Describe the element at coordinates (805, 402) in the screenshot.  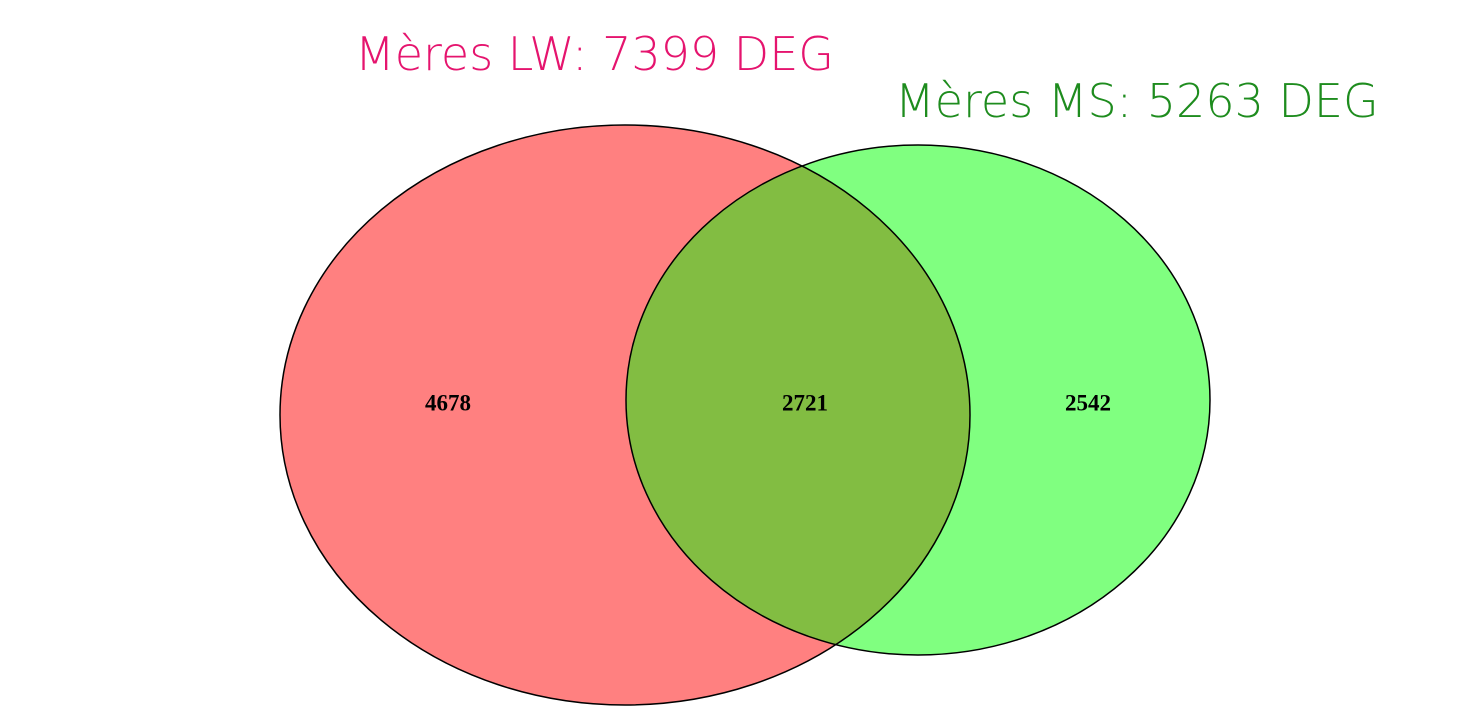
I see `region-count: 2721` at that location.